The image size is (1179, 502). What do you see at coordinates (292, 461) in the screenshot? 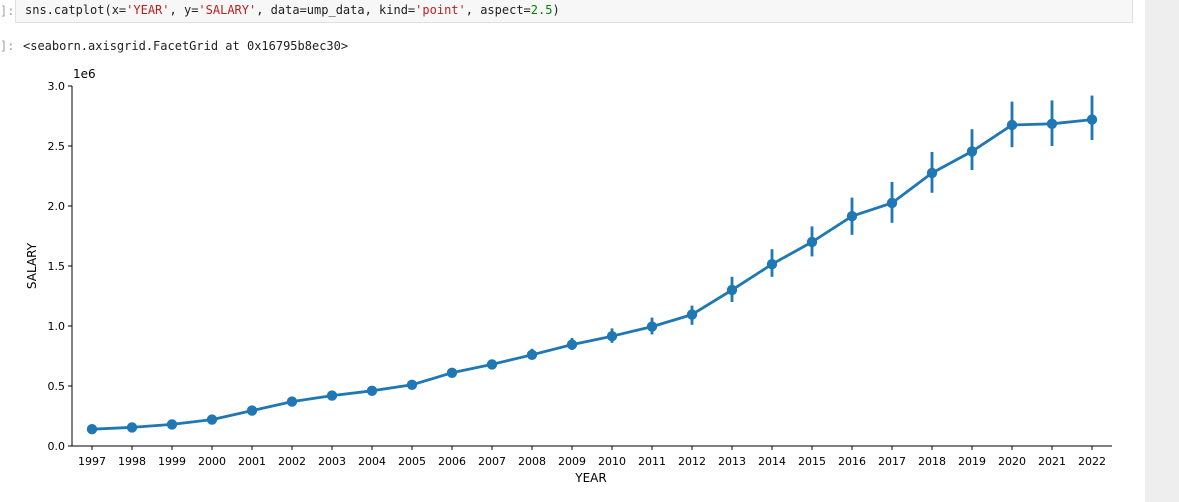
I see `x-tick-label: 2002` at bounding box center [292, 461].